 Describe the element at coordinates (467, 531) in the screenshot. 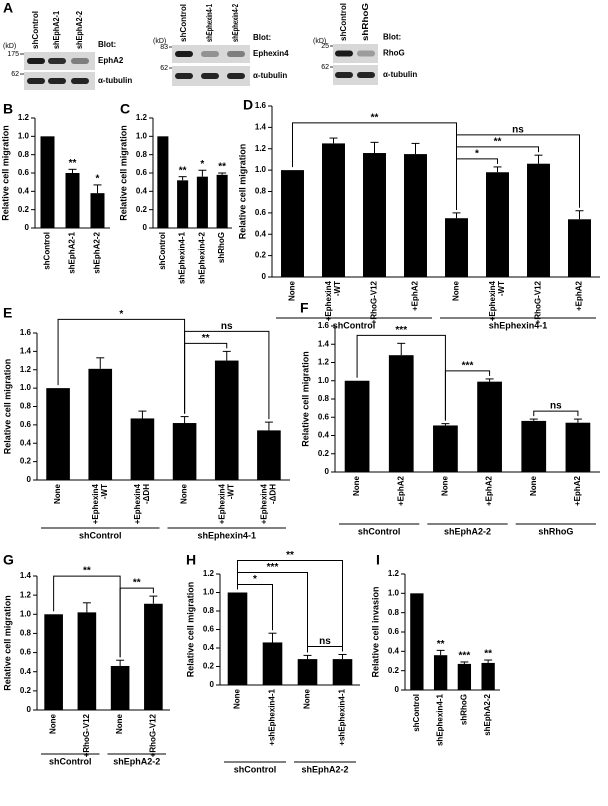

I see `group-label: shEphA2-2` at that location.